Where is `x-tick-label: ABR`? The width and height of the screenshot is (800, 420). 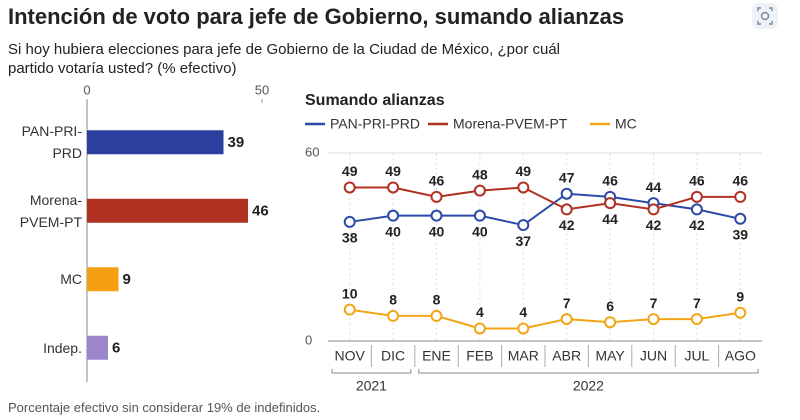 x-tick-label: ABR is located at coordinates (566, 356).